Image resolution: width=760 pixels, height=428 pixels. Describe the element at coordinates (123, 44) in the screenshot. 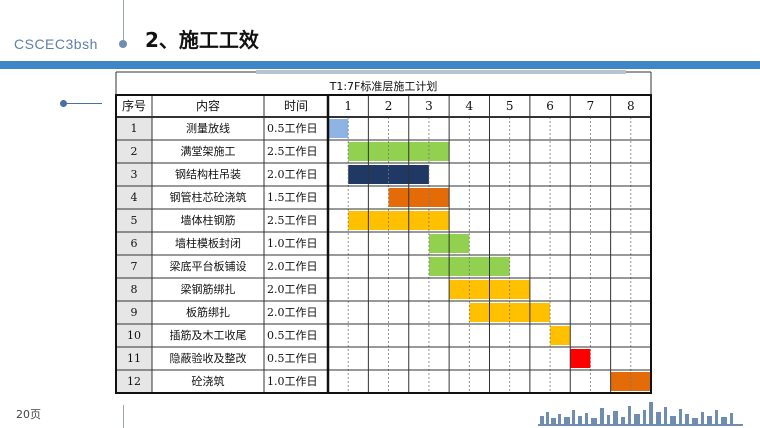

I see `title-bullet-dot` at that location.